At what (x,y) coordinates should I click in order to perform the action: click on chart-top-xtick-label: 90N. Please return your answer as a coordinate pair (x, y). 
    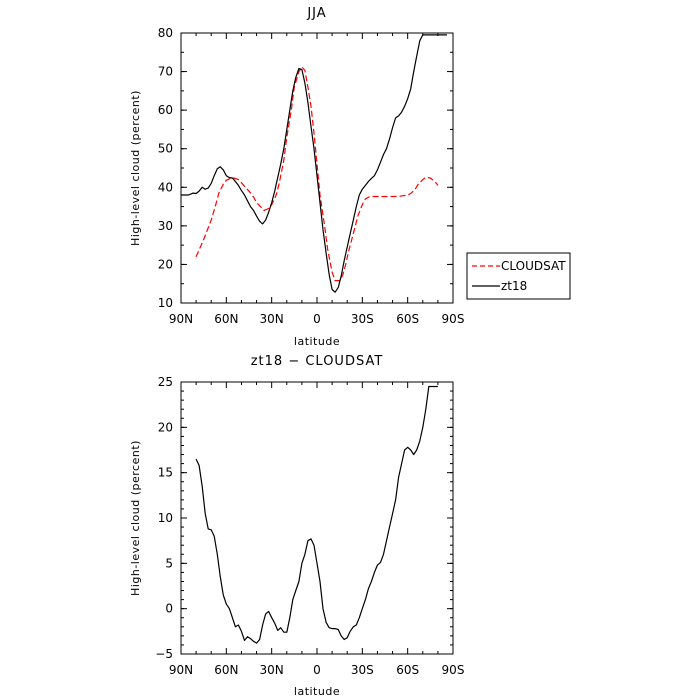
    Looking at the image, I should click on (181, 319).